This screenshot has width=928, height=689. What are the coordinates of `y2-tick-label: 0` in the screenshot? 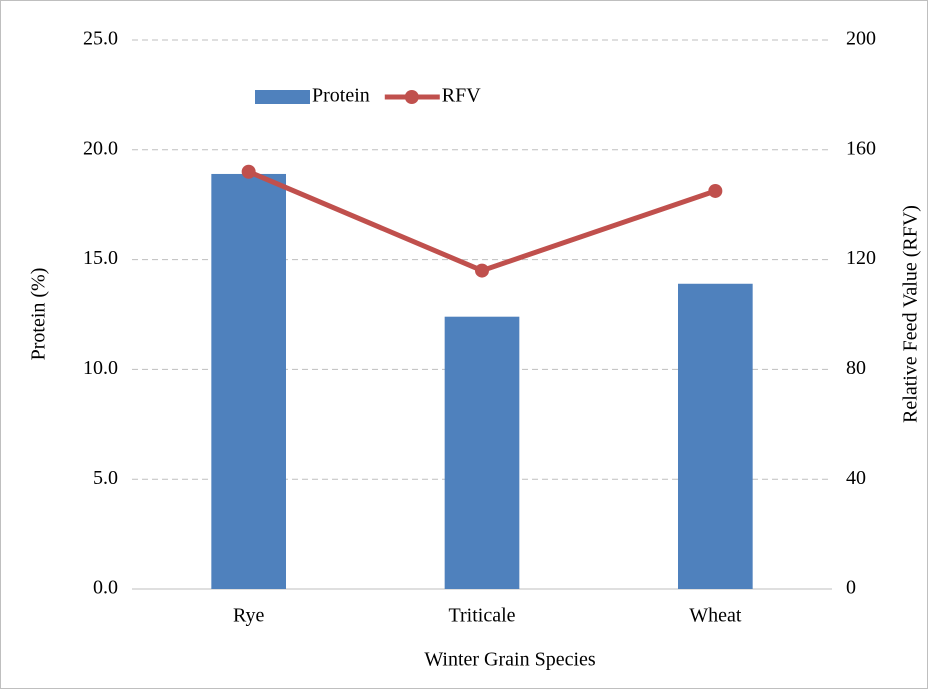 It's located at (851, 588).